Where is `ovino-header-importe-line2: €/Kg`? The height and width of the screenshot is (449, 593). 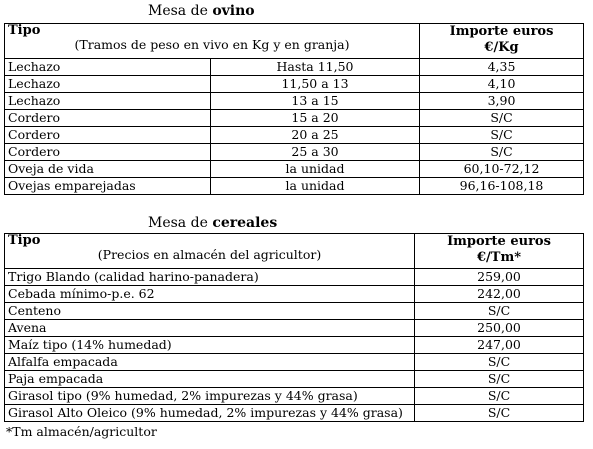 ovino-header-importe-line2: €/Kg is located at coordinates (501, 48).